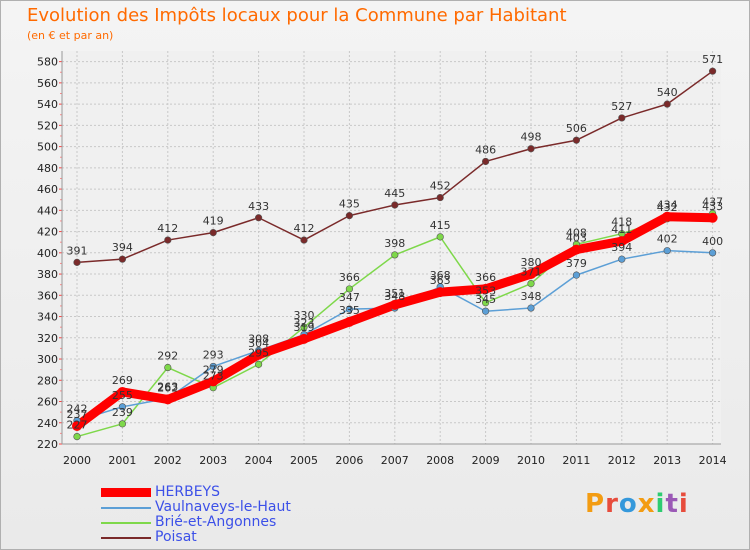  What do you see at coordinates (122, 460) in the screenshot?
I see `x-tick-label: 2001` at bounding box center [122, 460].